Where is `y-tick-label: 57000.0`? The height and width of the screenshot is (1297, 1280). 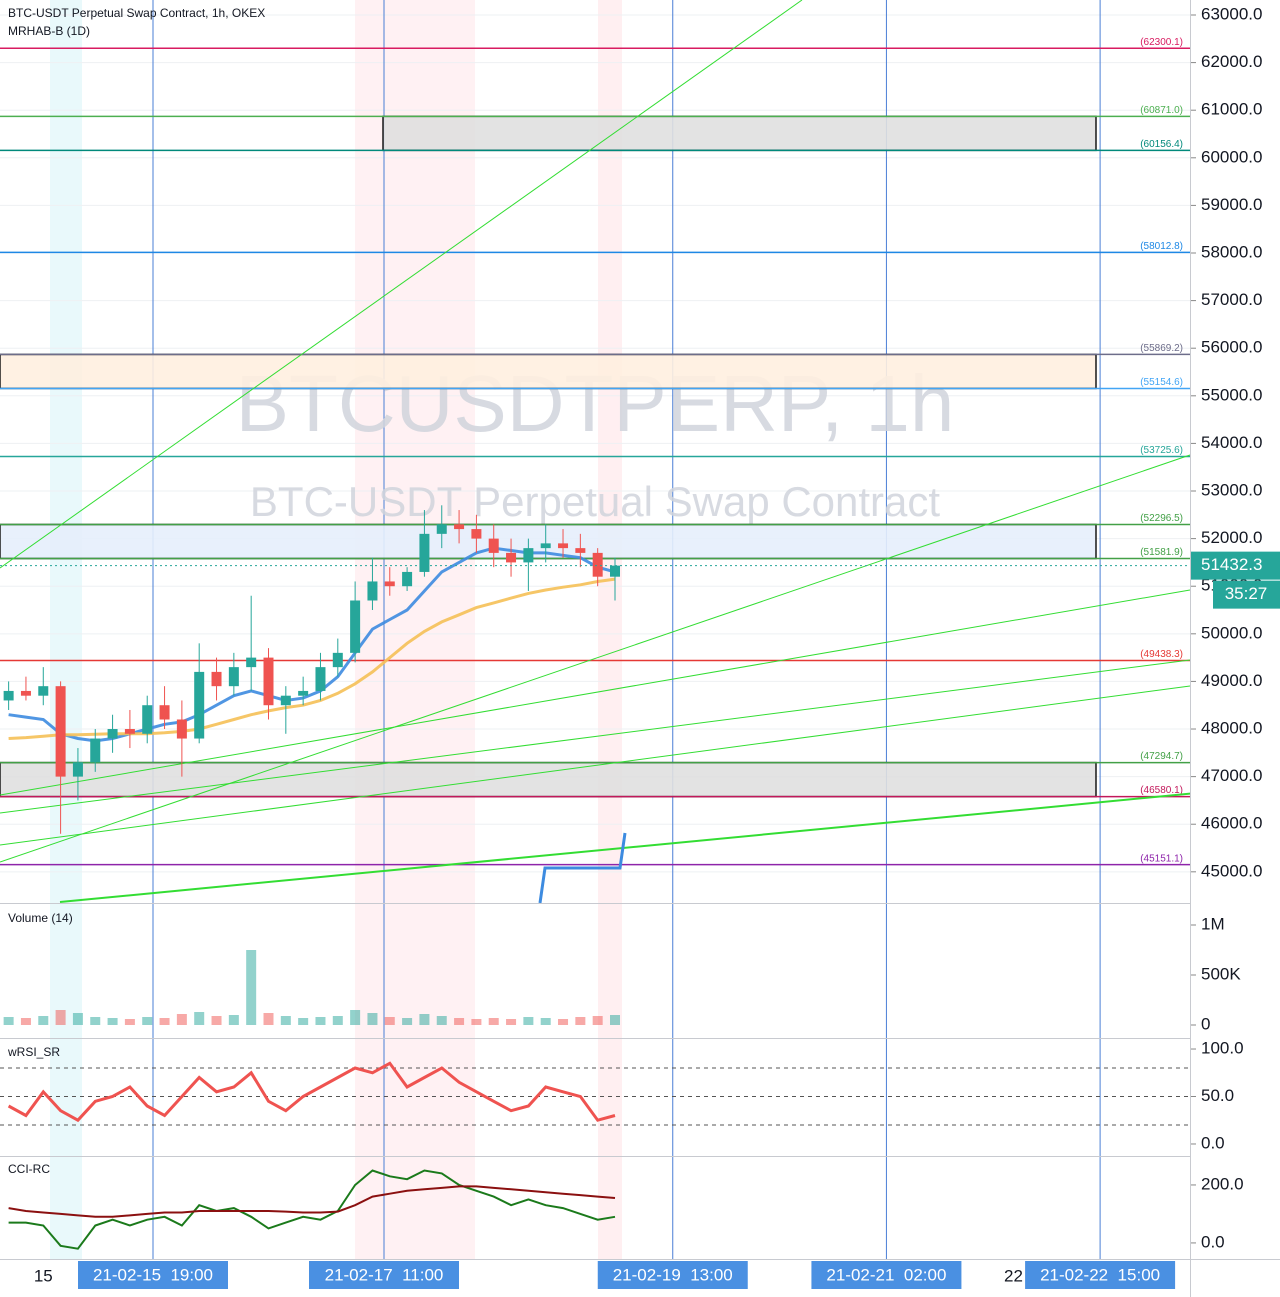
y-tick-label: 57000.0 is located at coordinates (1231, 299).